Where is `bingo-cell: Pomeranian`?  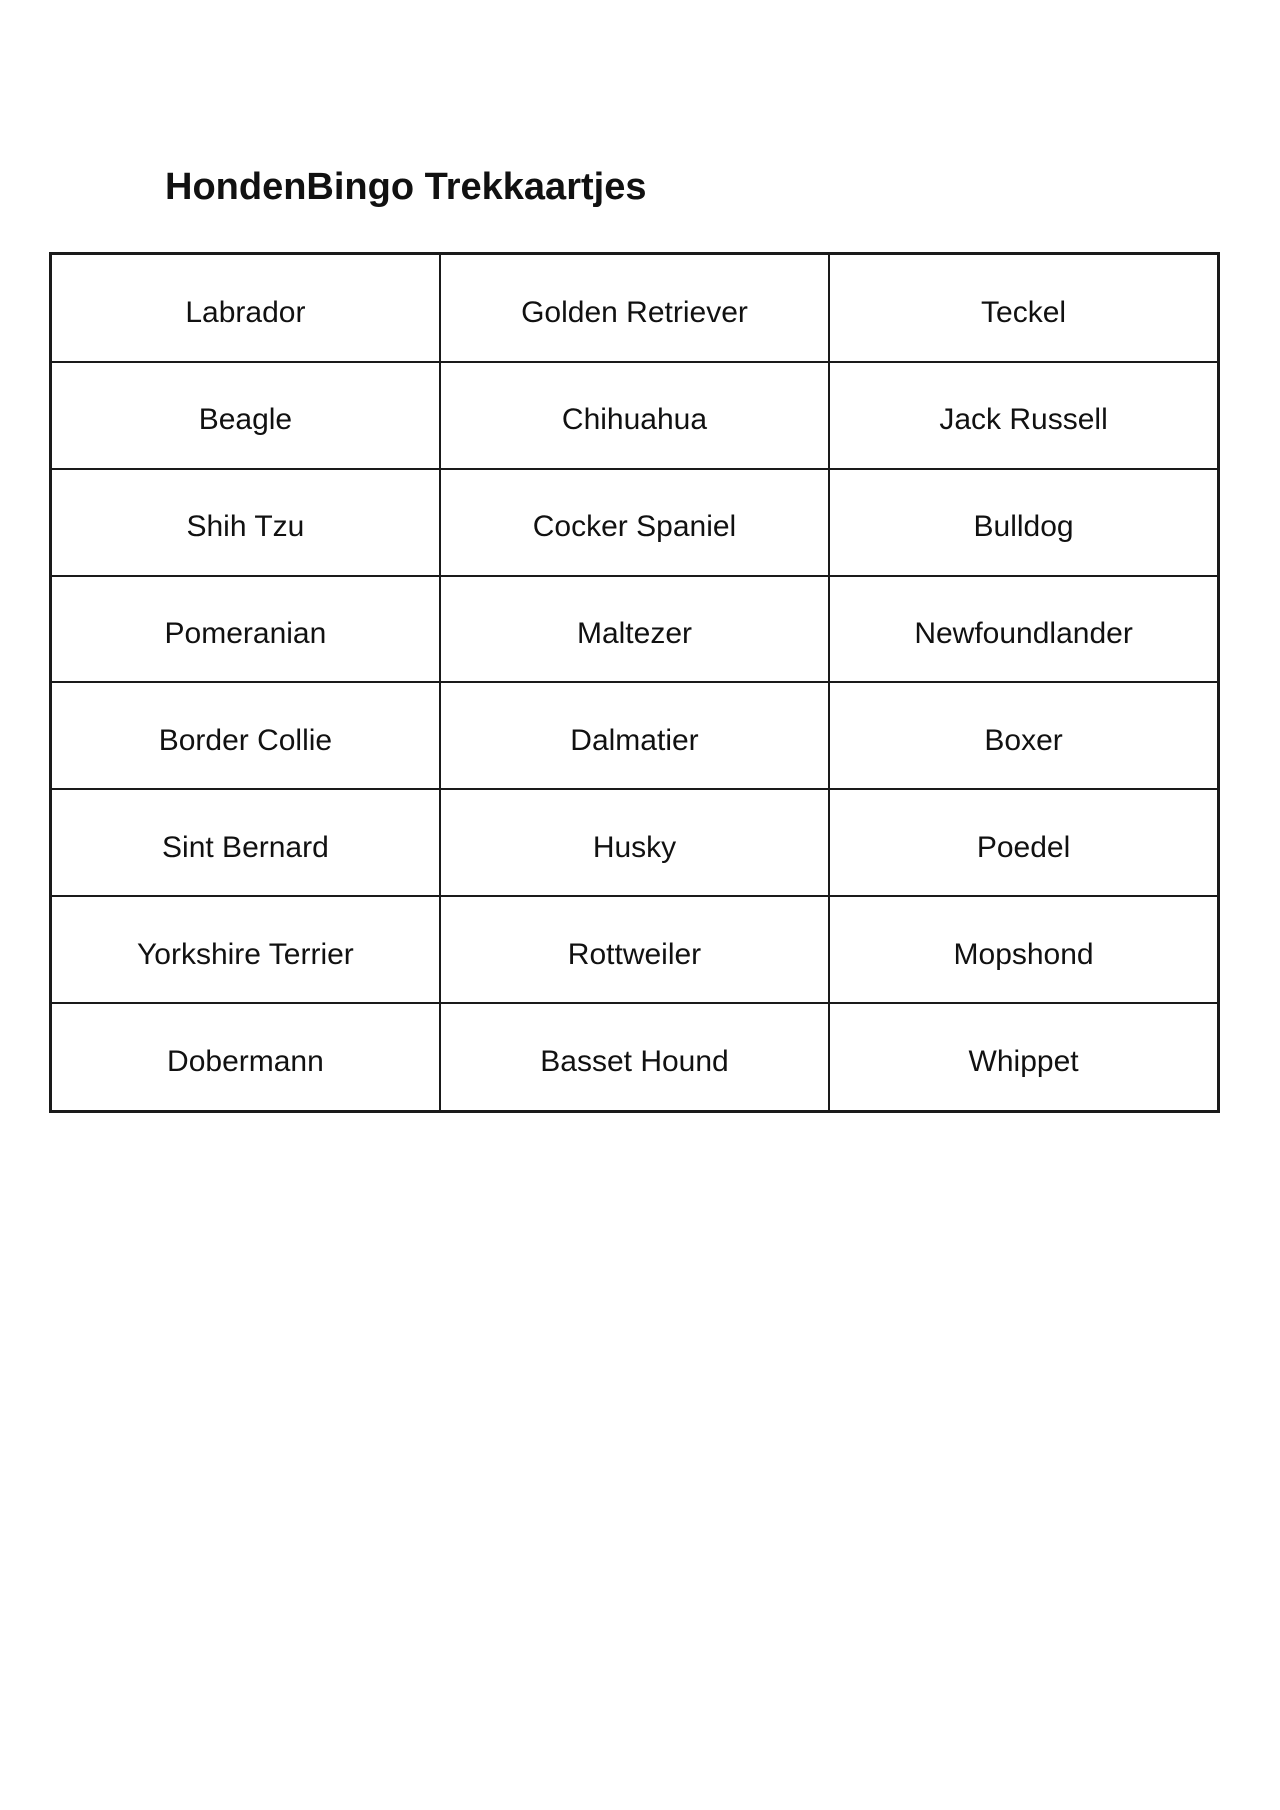
bingo-cell: Pomeranian is located at coordinates (245, 629).